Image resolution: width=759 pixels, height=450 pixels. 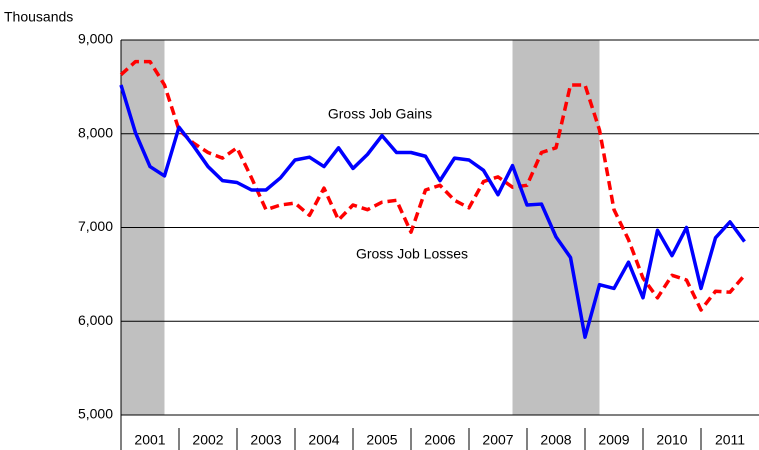 I want to click on annotation: Gross Job Losses, so click(x=412, y=254).